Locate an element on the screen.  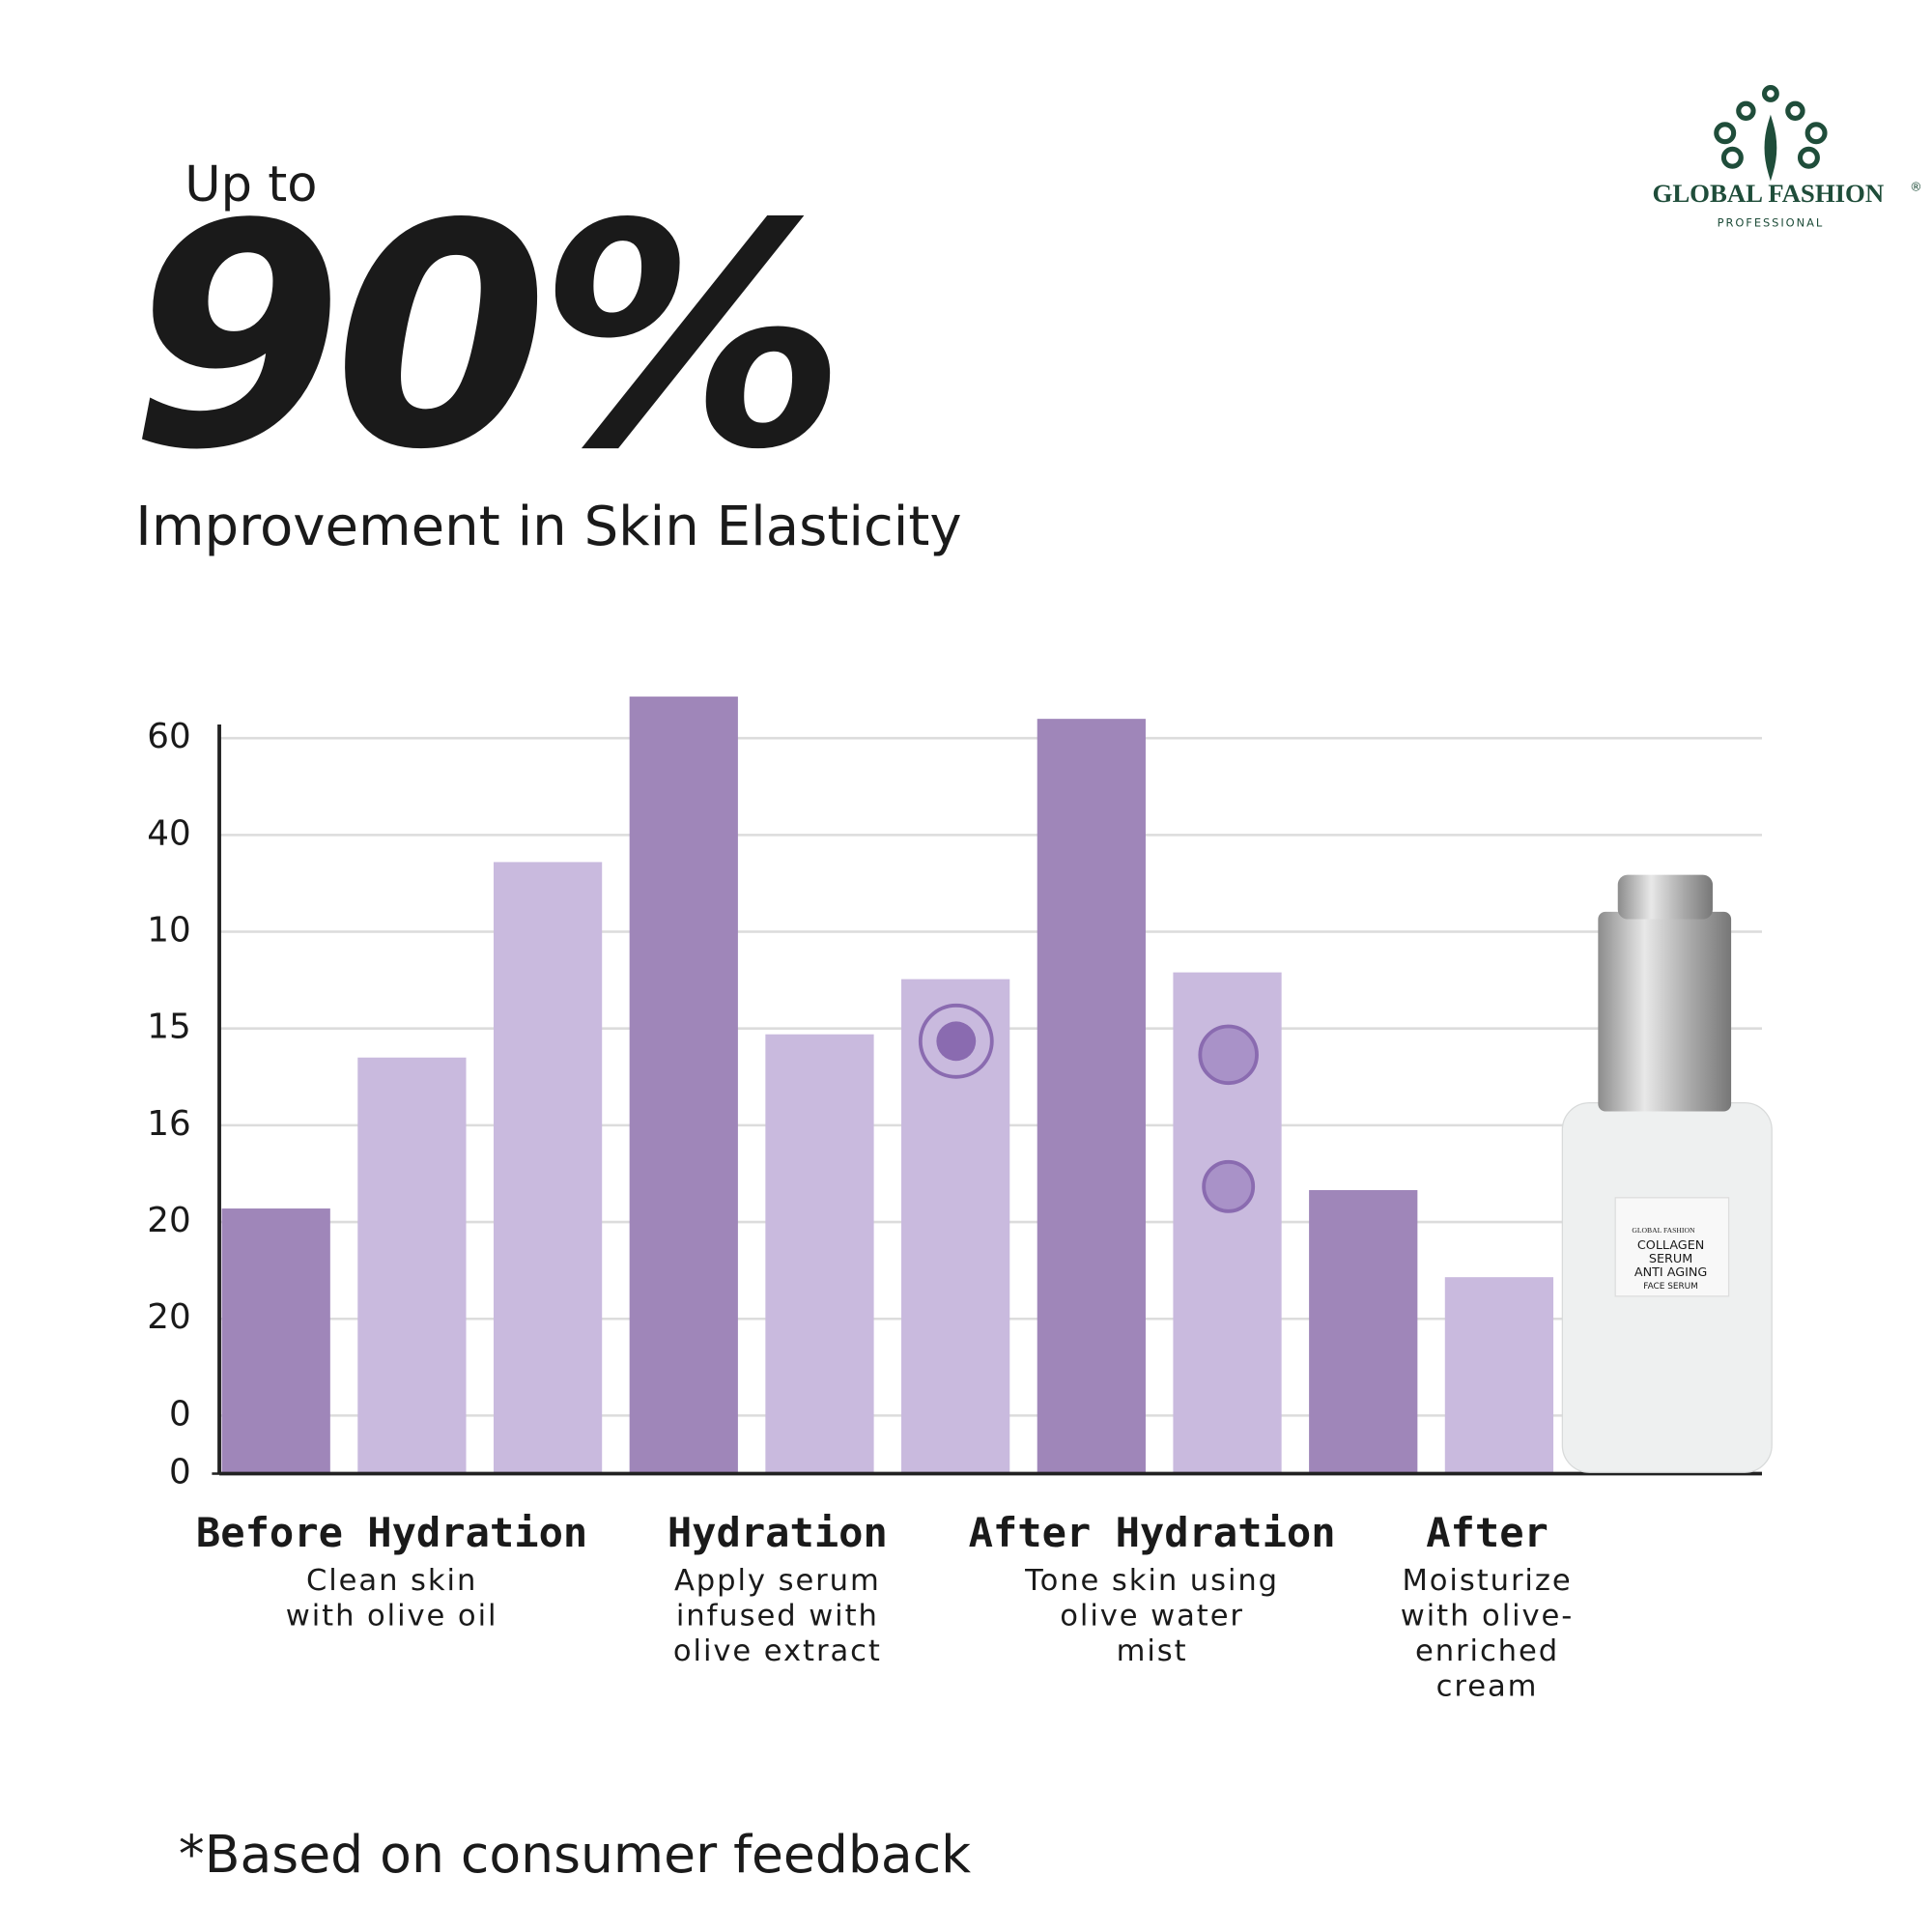
group-description: Apply serum is located at coordinates (777, 1581).